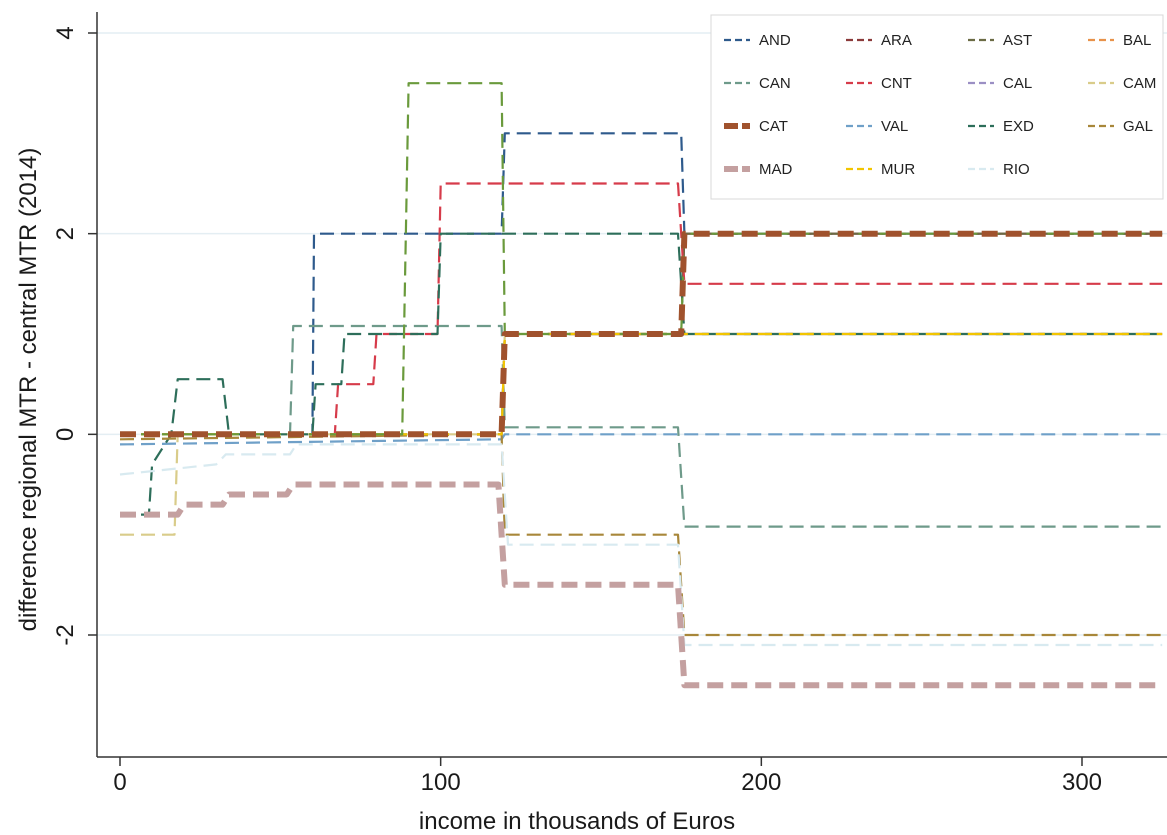  Describe the element at coordinates (894, 126) in the screenshot. I see `legend-label-val: VAL` at that location.